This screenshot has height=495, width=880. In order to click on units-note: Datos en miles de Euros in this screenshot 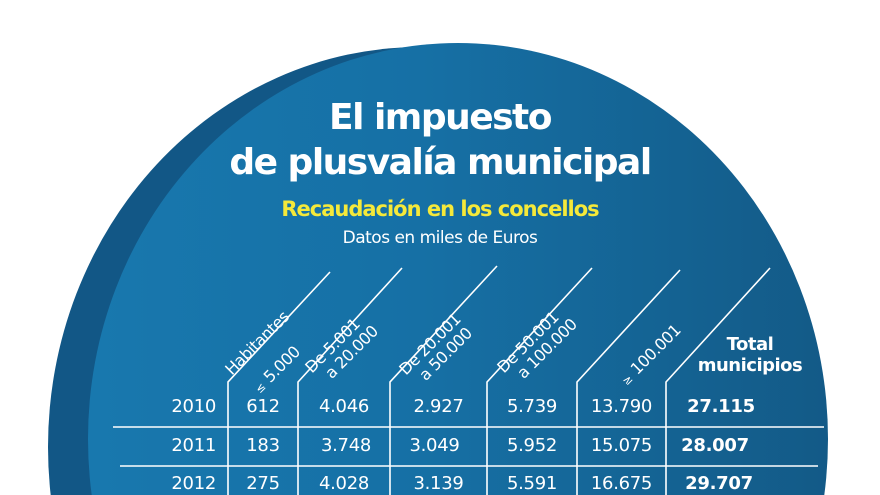, I will do `click(440, 238)`.